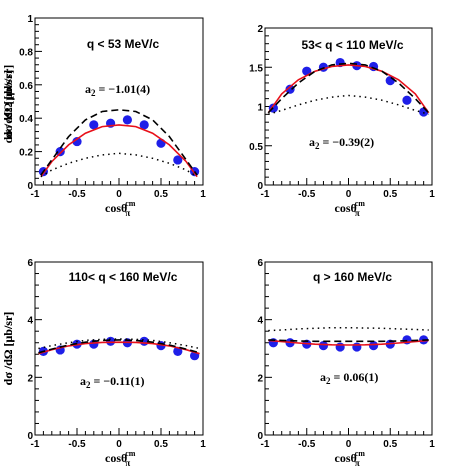 Image resolution: width=460 pixels, height=469 pixels. What do you see at coordinates (123, 277) in the screenshot?
I see `panel-title: 110< q < 160 MeV/c` at bounding box center [123, 277].